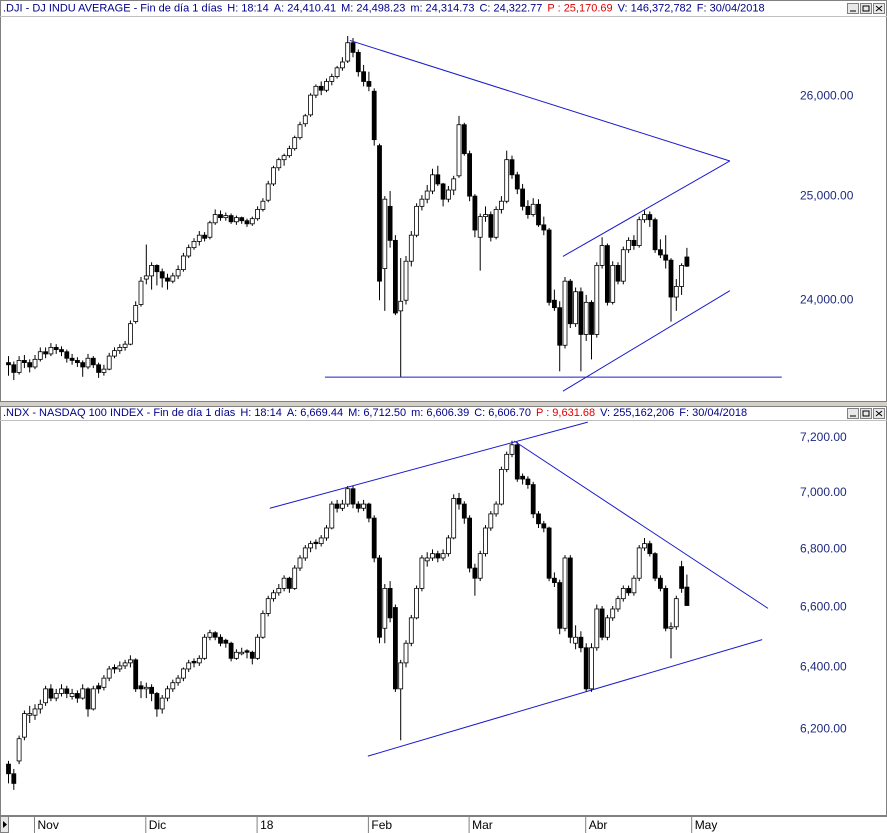  I want to click on header-field-value: 6,606.70, so click(509, 413).